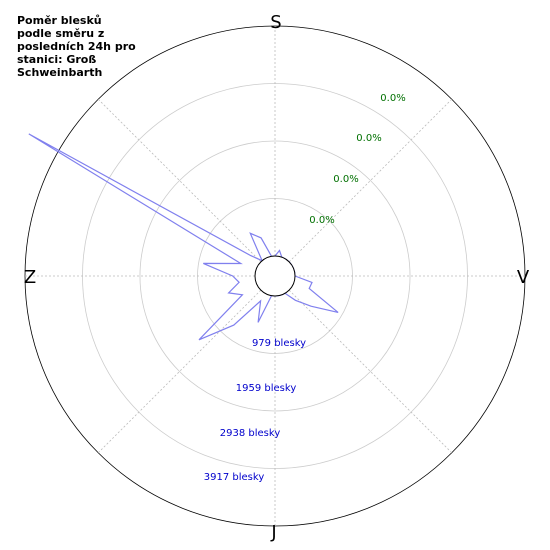 This screenshot has height=550, width=550. Describe the element at coordinates (321, 220) in the screenshot. I see `percent-label-1: 0.0%` at that location.